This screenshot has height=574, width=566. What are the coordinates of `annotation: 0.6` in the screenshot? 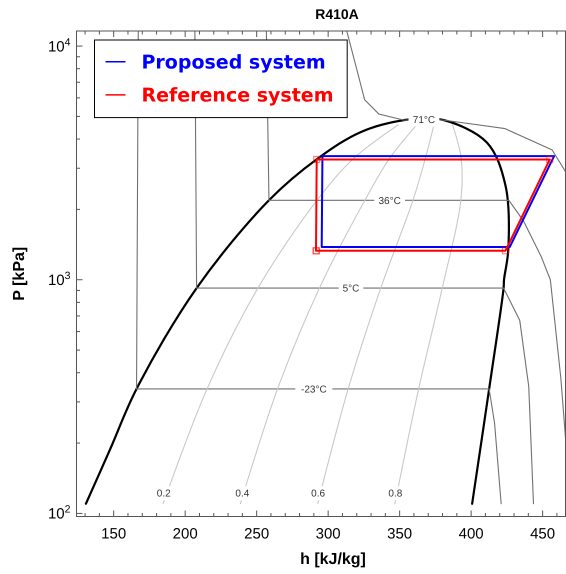 It's located at (318, 494).